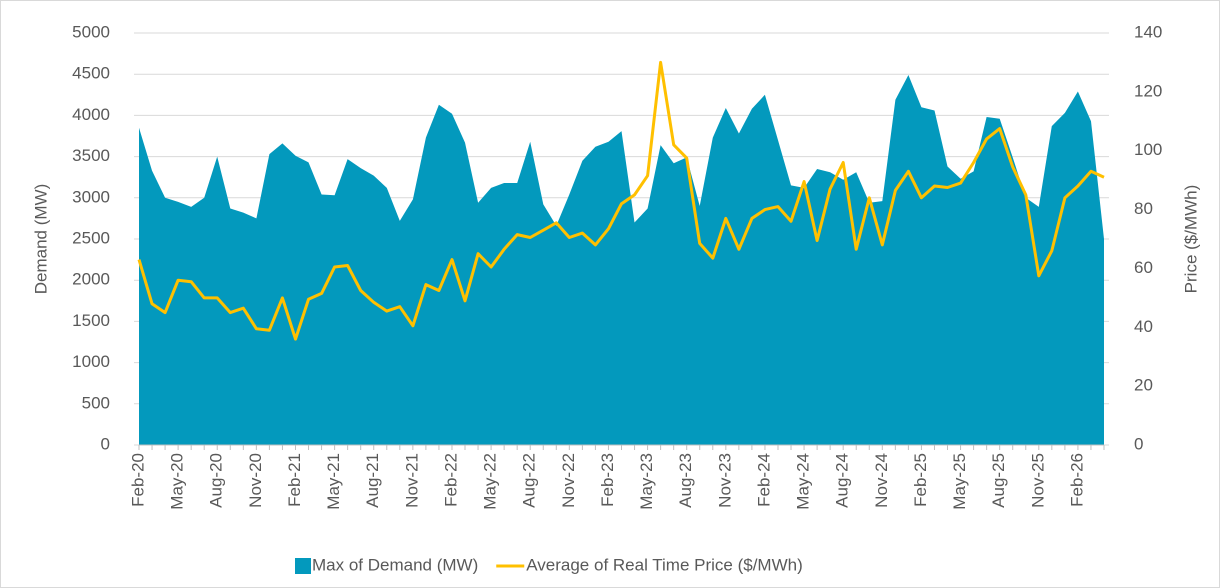  Describe the element at coordinates (1190, 239) in the screenshot. I see `y2-axis-title: Price ($/MWh)` at that location.